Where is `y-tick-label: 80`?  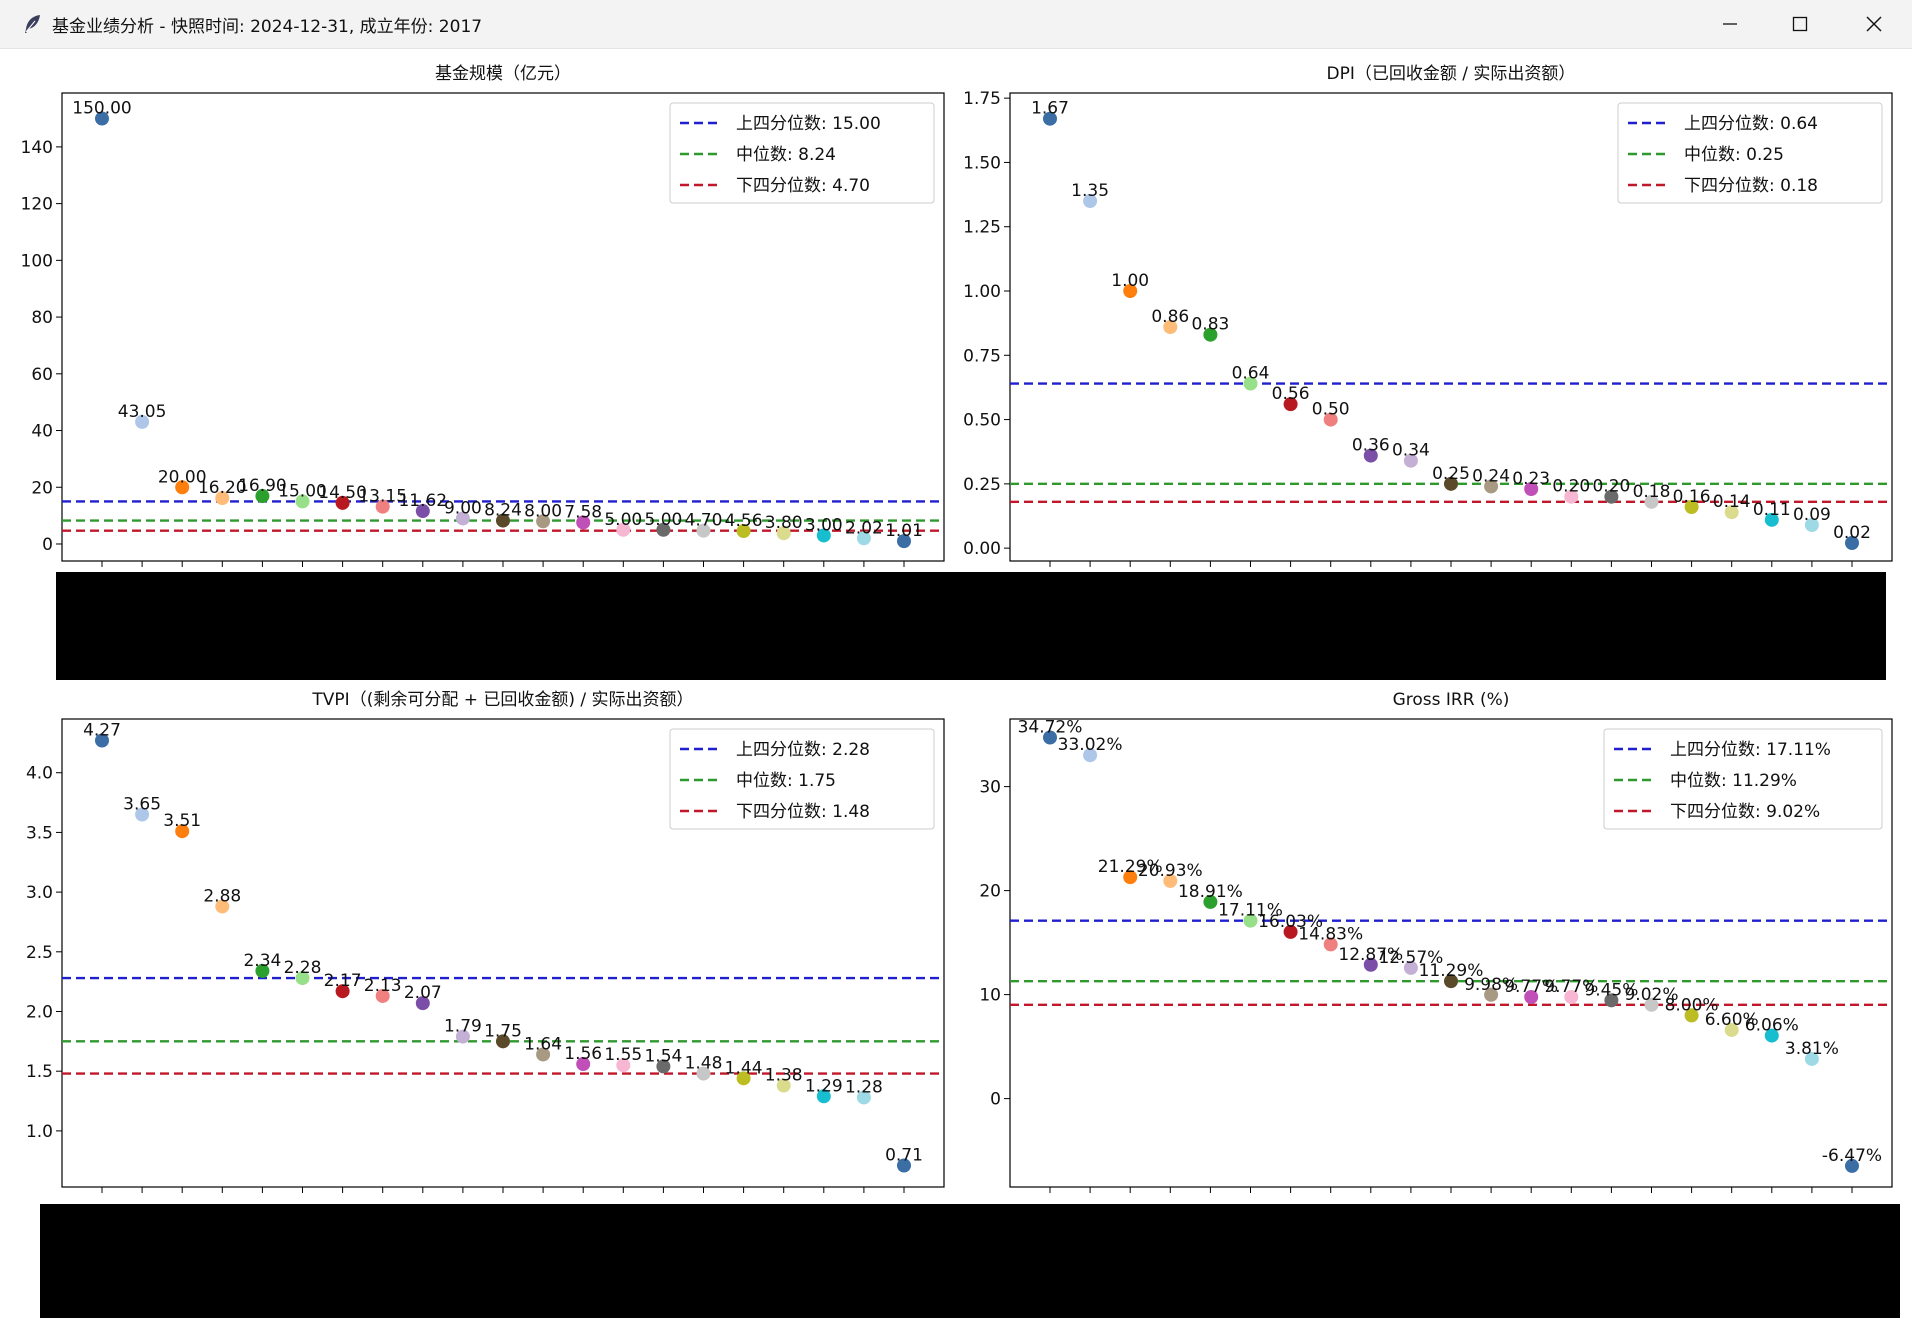
y-tick-label: 80 is located at coordinates (42, 318).